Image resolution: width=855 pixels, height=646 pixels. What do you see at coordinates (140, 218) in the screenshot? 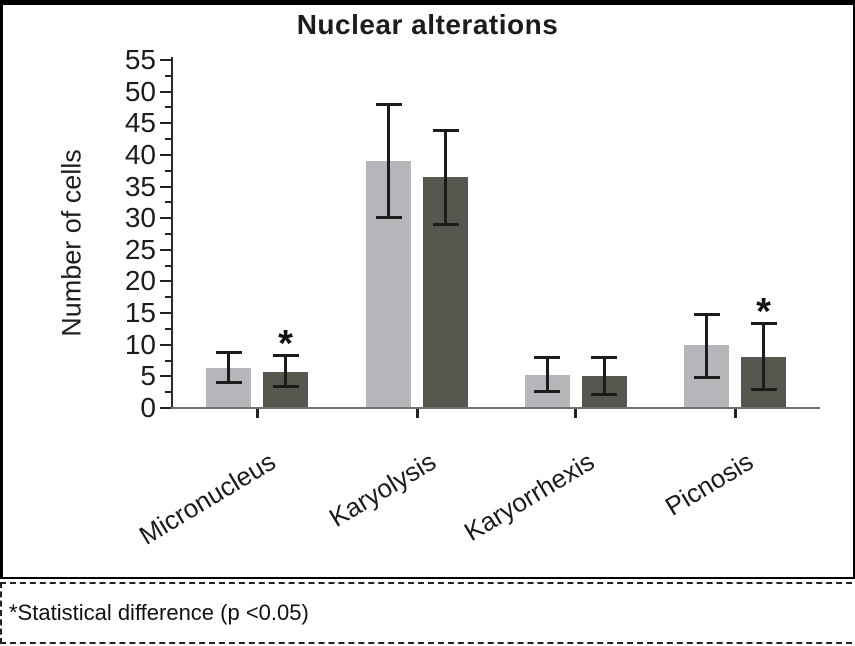
I see `y-axis-tick-label: 30` at bounding box center [140, 218].